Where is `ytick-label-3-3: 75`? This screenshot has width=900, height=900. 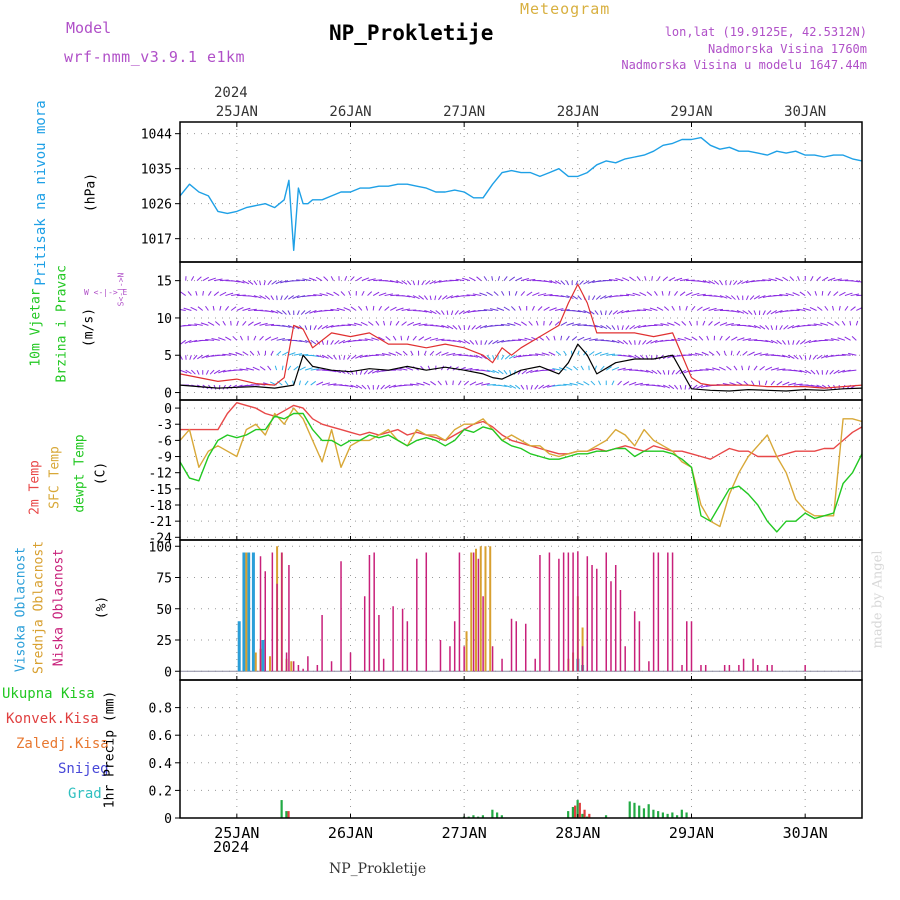
ytick-label-3-3: 75 is located at coordinates (164, 579).